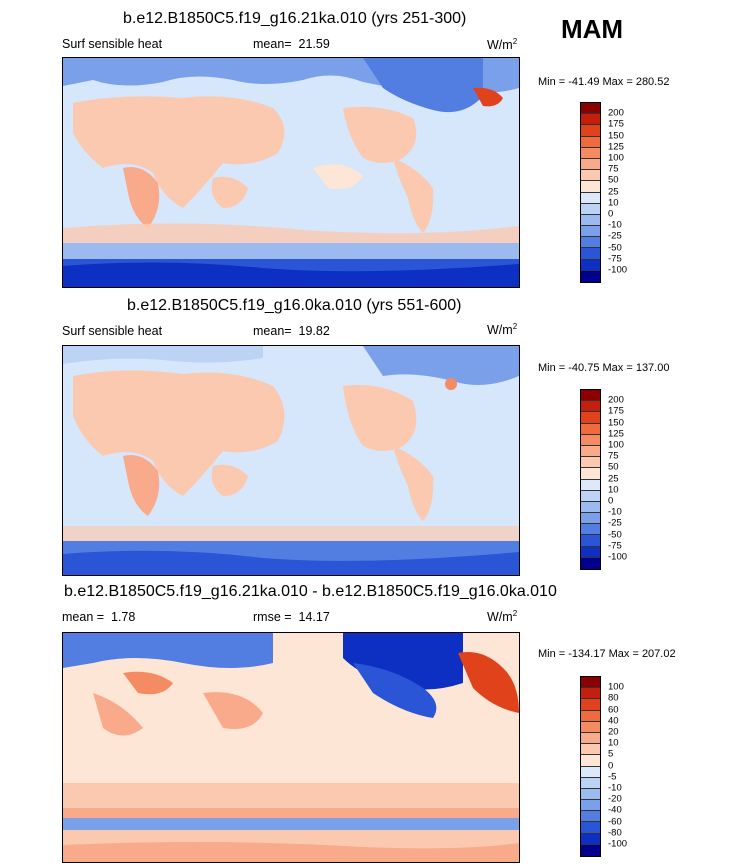 The width and height of the screenshot is (733, 866). I want to click on colorbar-label: 75, so click(613, 456).